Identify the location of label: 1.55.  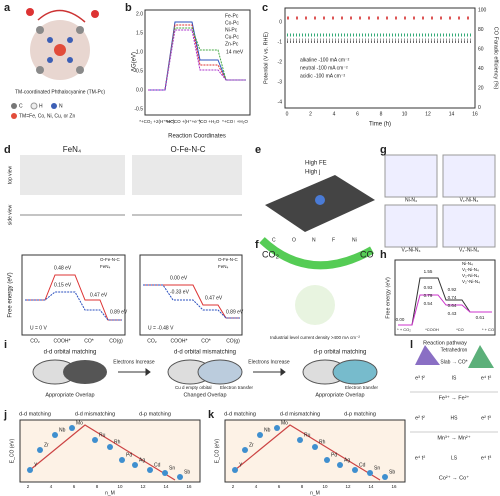
(428, 271).